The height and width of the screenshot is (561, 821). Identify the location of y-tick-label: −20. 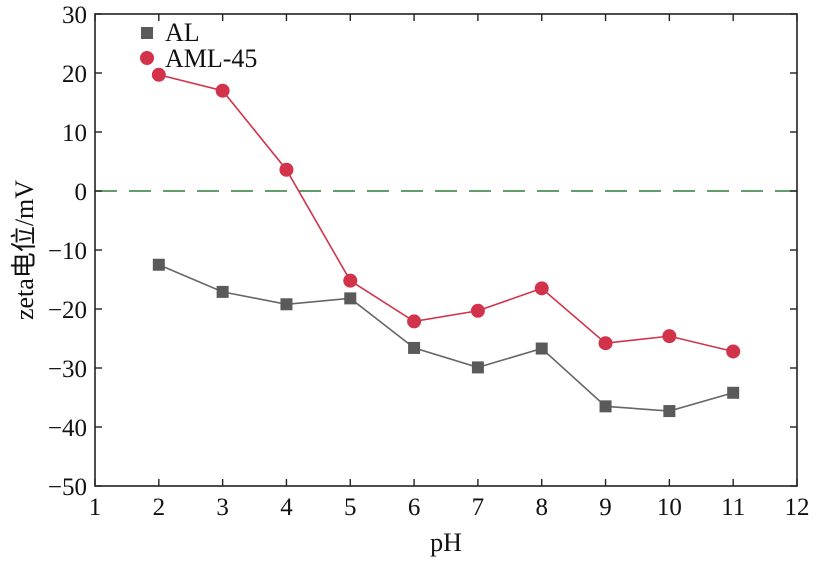
(67, 310).